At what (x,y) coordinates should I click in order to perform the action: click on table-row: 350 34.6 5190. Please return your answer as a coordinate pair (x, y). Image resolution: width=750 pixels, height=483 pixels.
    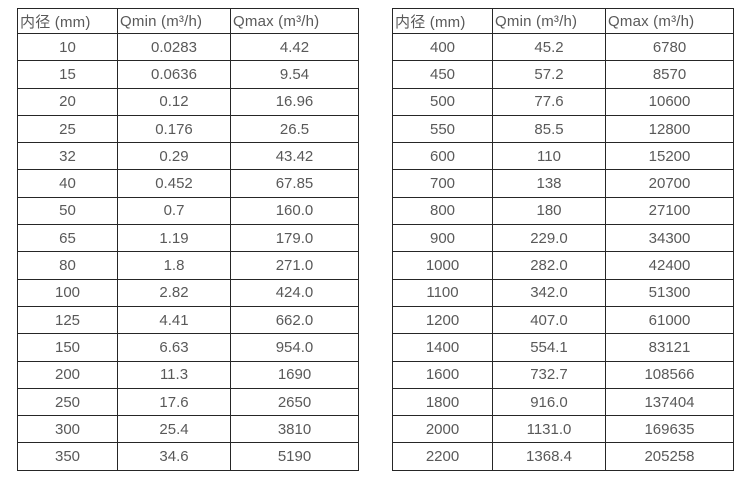
    Looking at the image, I should click on (188, 456).